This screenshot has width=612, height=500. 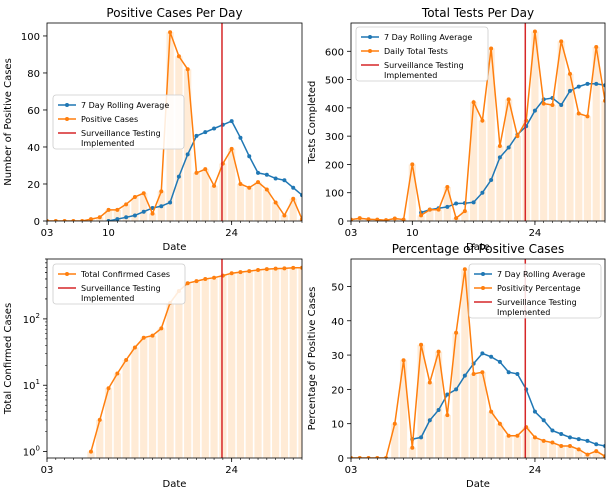 What do you see at coordinates (174, 13) in the screenshot?
I see `chart-title: Positive Cases Per Day` at bounding box center [174, 13].